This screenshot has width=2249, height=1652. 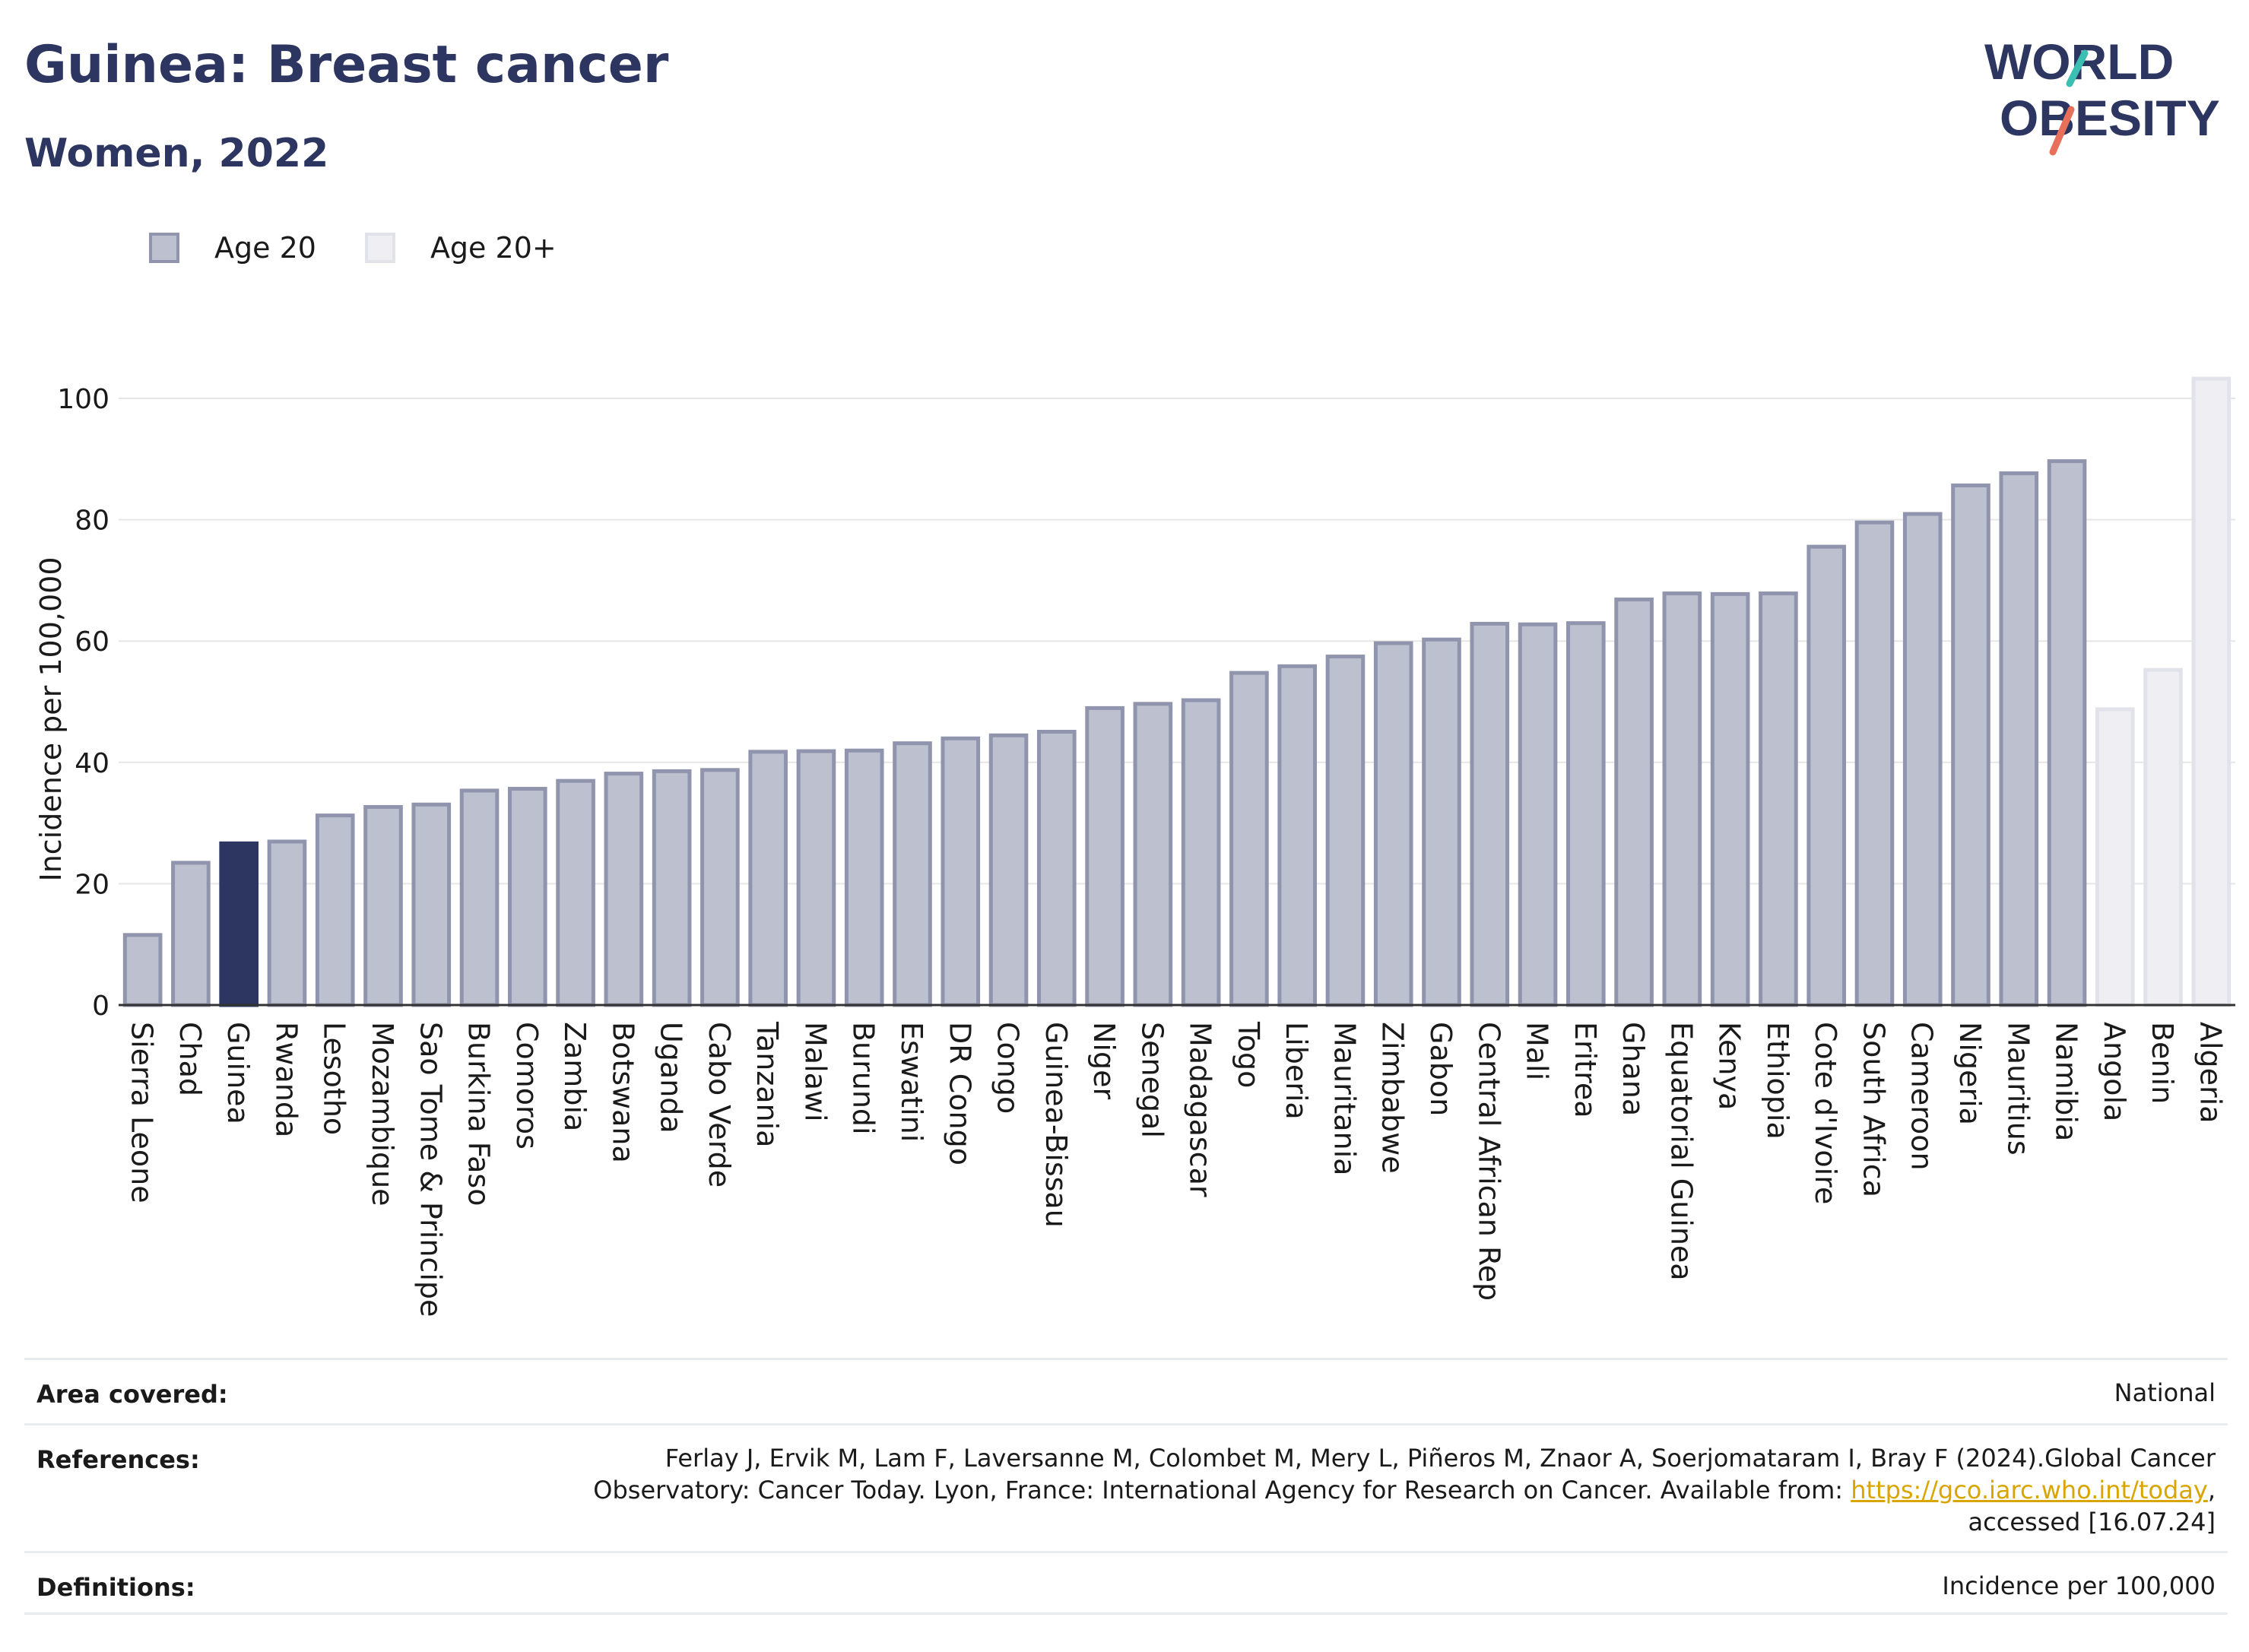 What do you see at coordinates (2162, 1063) in the screenshot?
I see `x-tick-label: Benin` at bounding box center [2162, 1063].